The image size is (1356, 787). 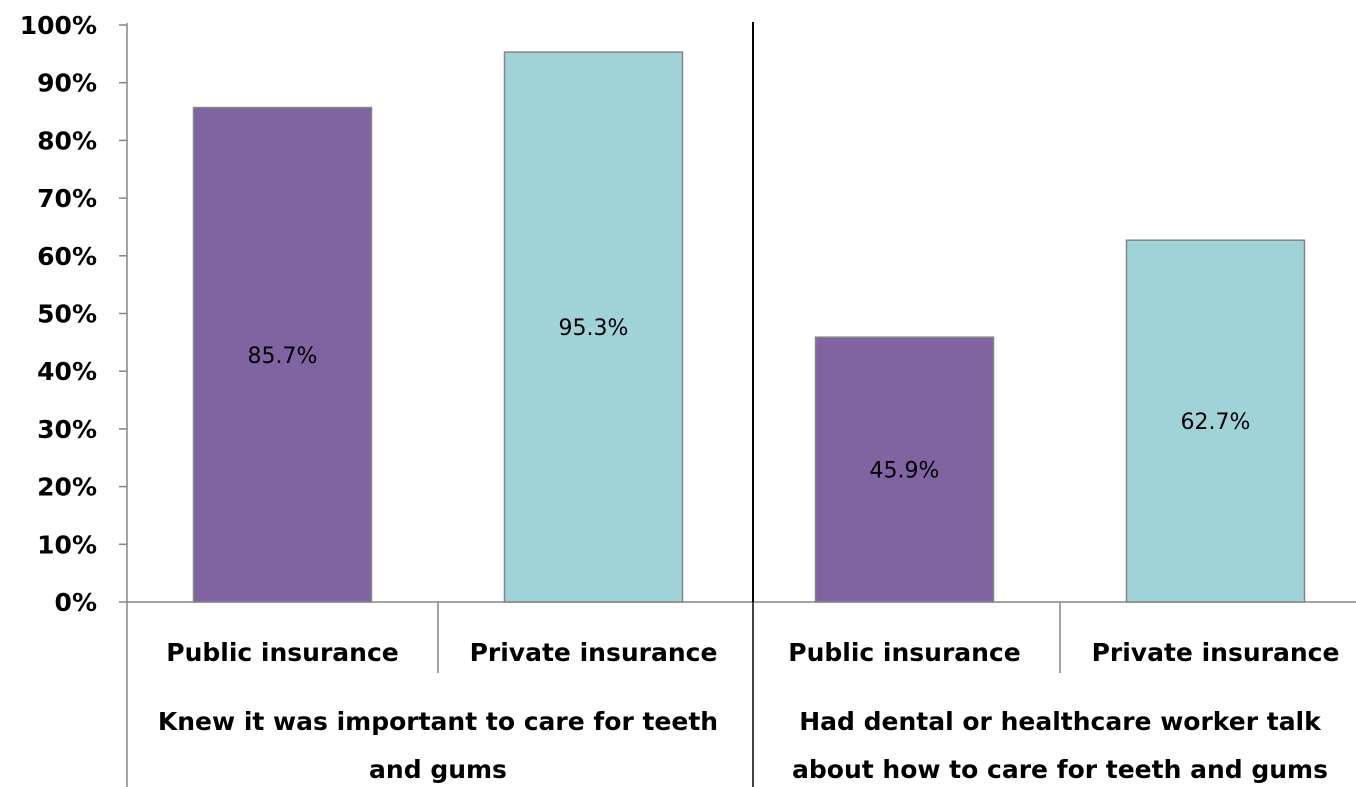 What do you see at coordinates (67, 429) in the screenshot?
I see `y-tick-label: 30%` at bounding box center [67, 429].